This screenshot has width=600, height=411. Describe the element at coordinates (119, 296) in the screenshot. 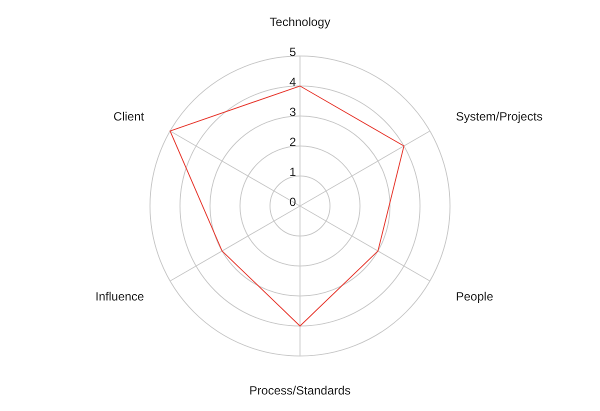

I see `spoke-label: Influence` at that location.